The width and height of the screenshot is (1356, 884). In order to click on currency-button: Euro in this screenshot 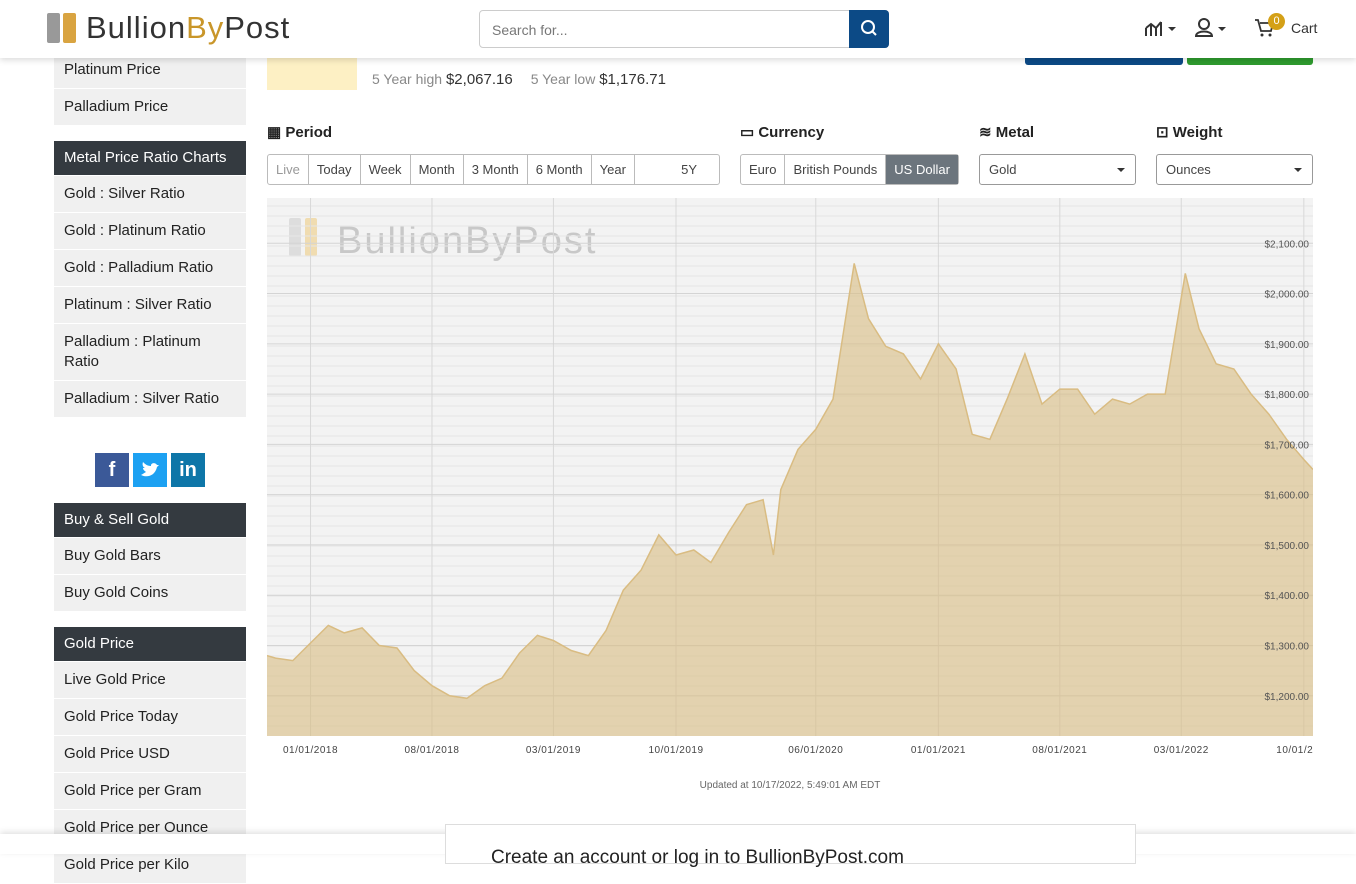, I will do `click(763, 169)`.